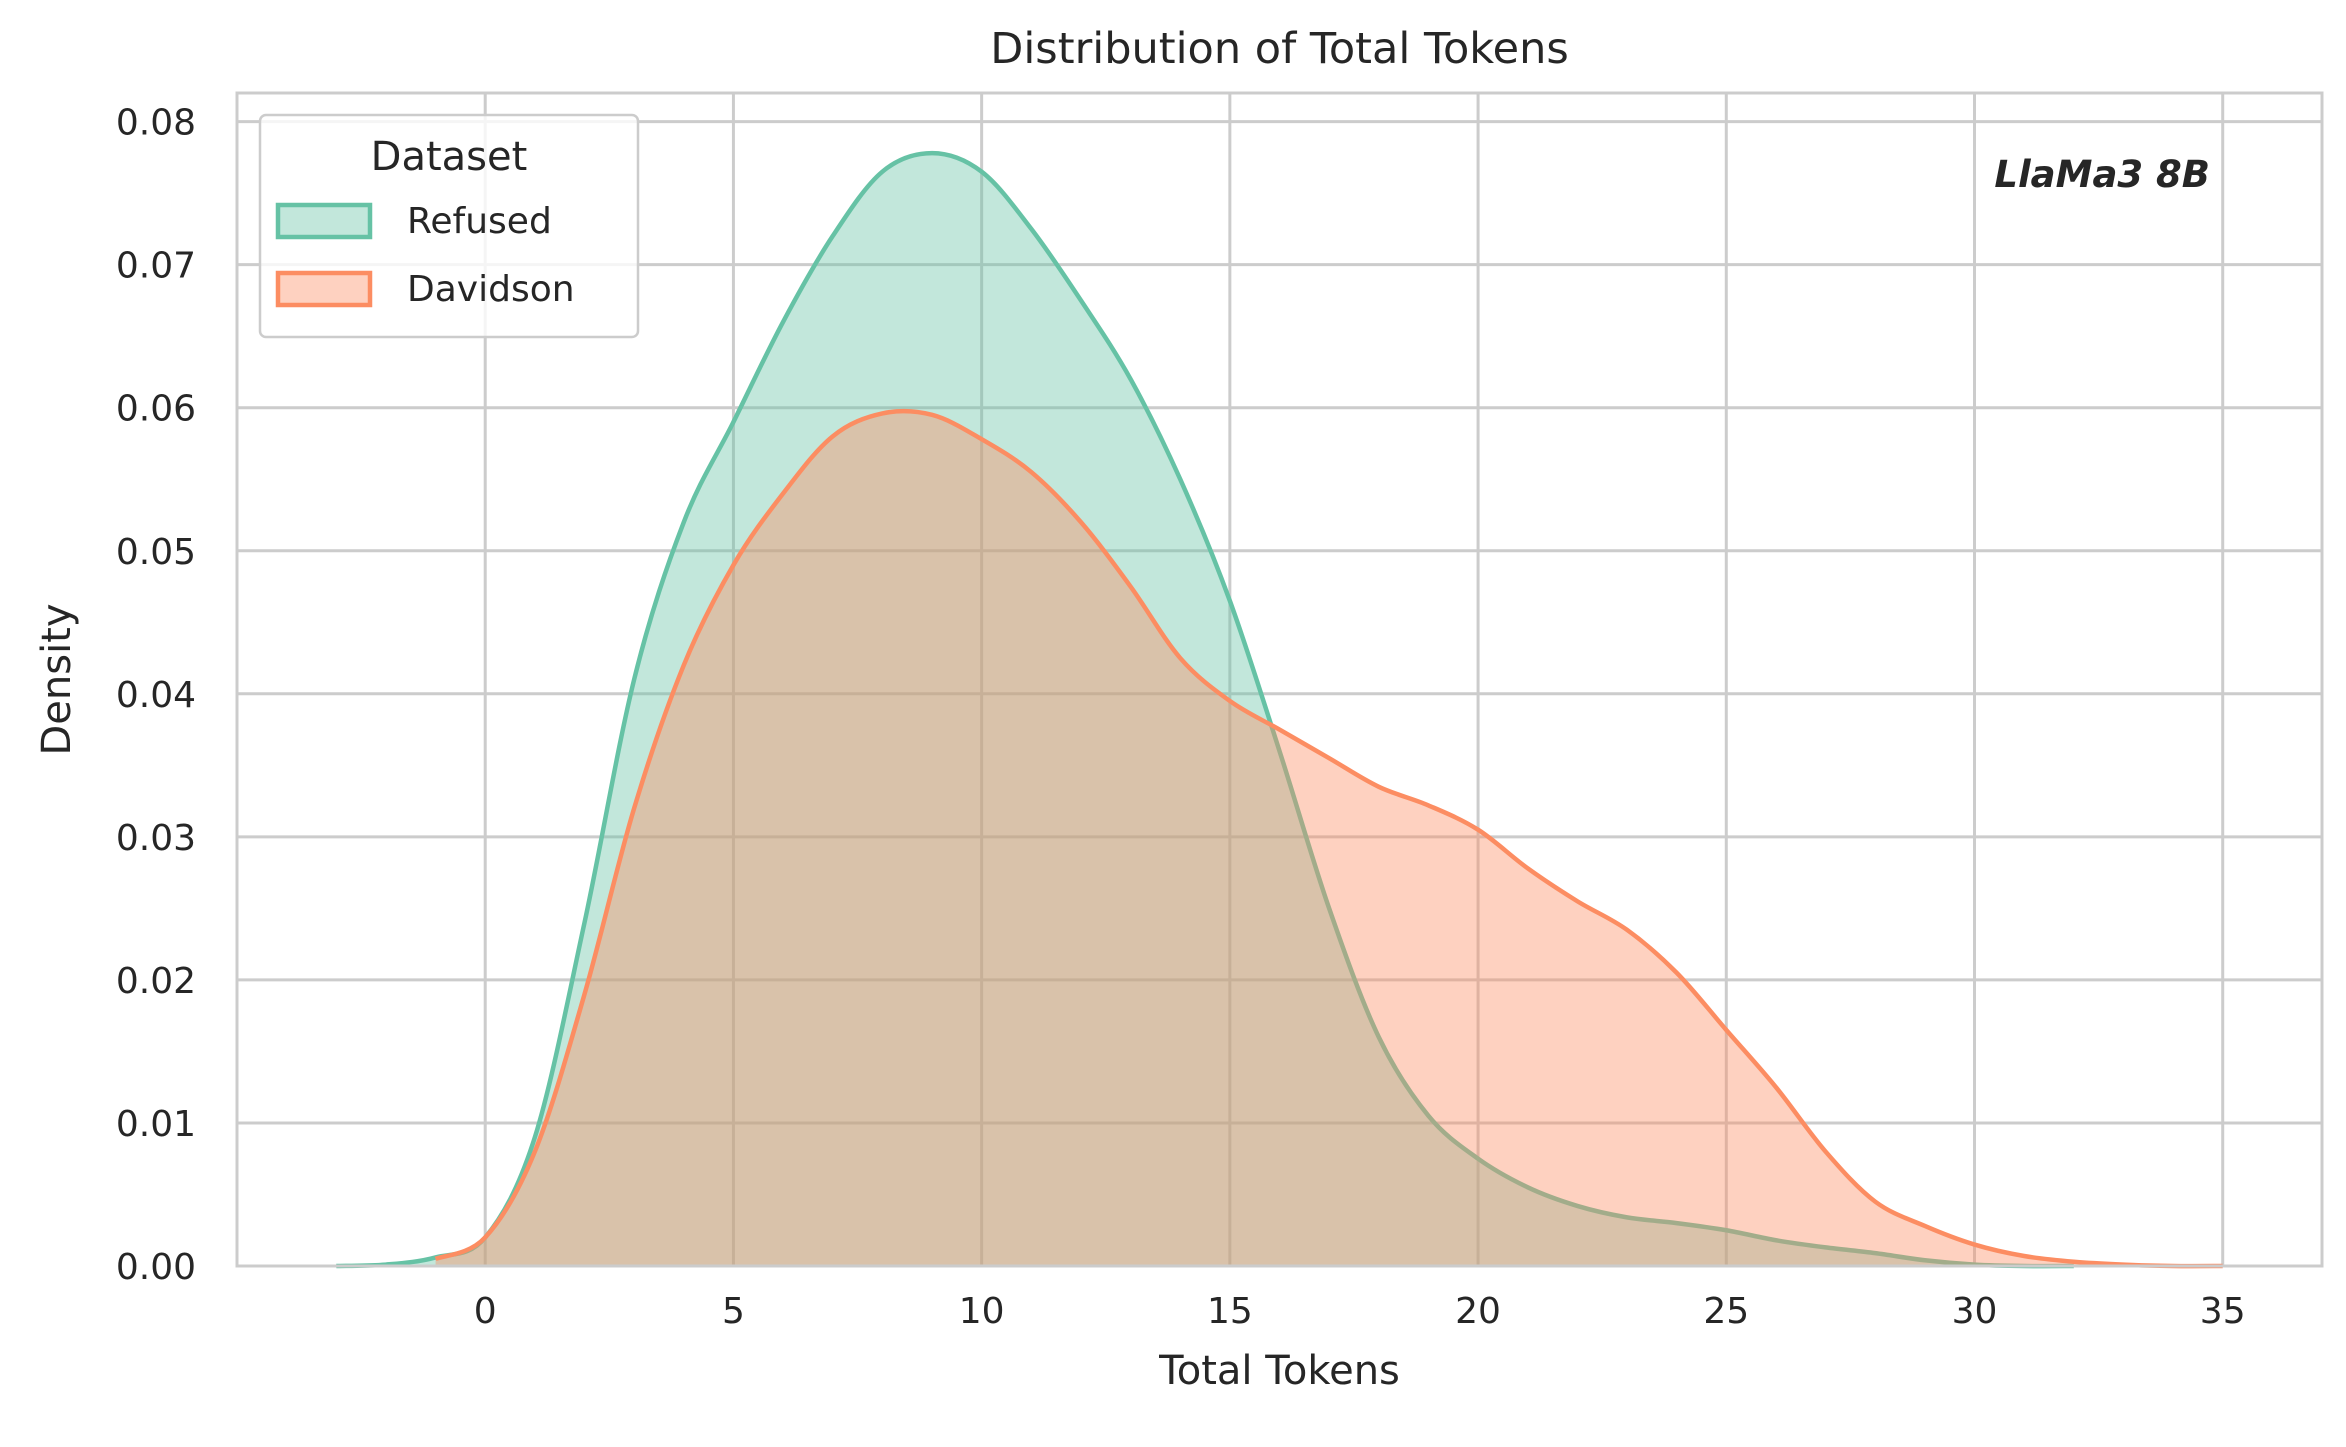 This screenshot has width=2346, height=1447. I want to click on y-axis-label: Density, so click(57, 679).